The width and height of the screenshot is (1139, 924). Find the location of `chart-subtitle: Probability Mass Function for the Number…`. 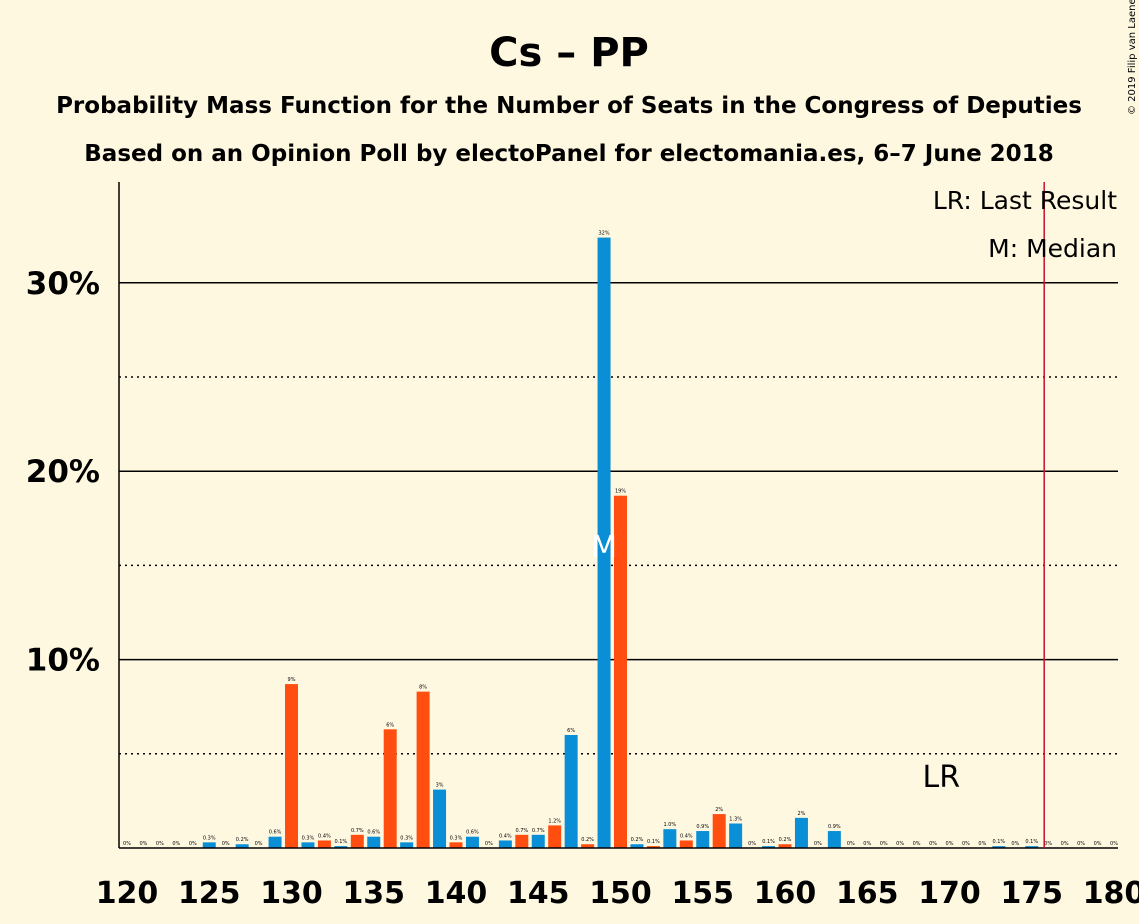

chart-subtitle: Probability Mass Function for the Number… is located at coordinates (569, 106).